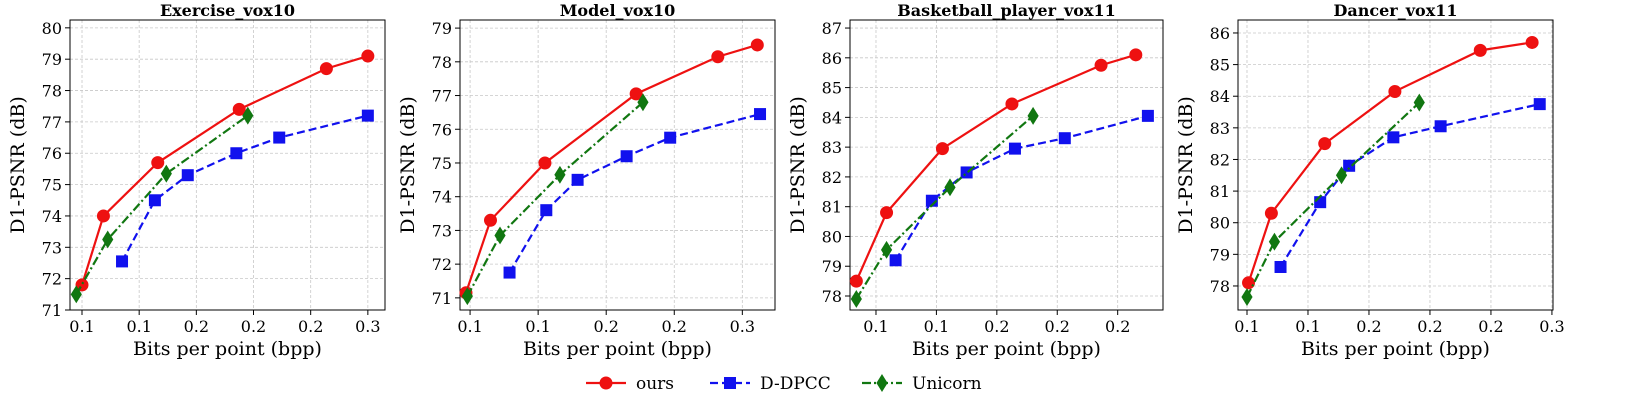 The image size is (1628, 406). Describe the element at coordinates (1220, 33) in the screenshot. I see `y-tick-label: 86` at that location.